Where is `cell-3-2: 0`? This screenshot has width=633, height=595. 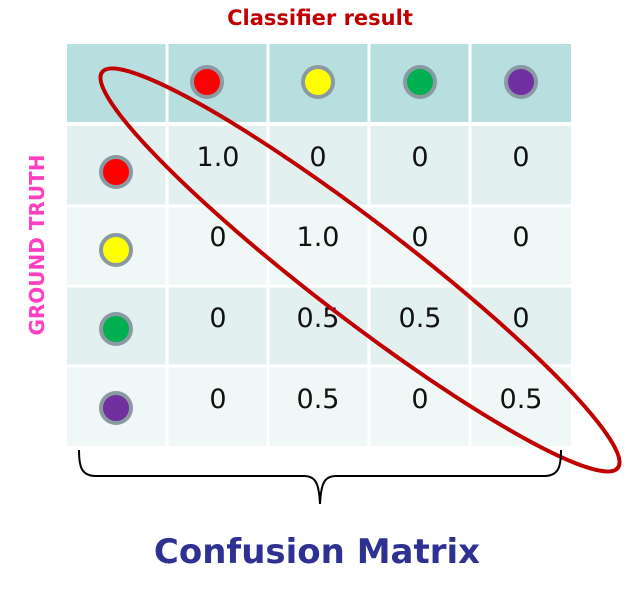 cell-3-2: 0 is located at coordinates (419, 399).